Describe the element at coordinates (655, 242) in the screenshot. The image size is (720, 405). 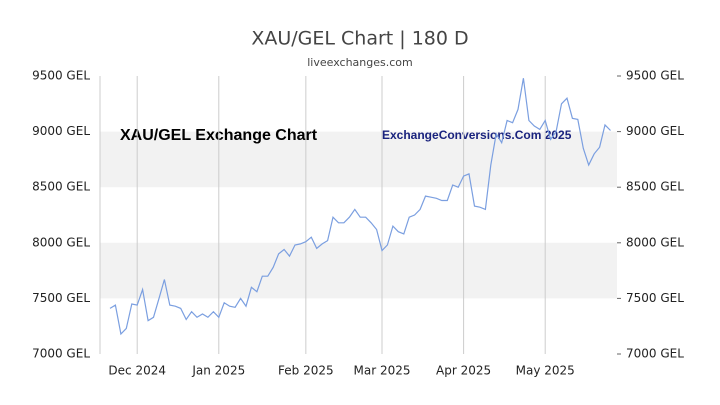
I see `y2-tick-label: 8000 GEL` at that location.